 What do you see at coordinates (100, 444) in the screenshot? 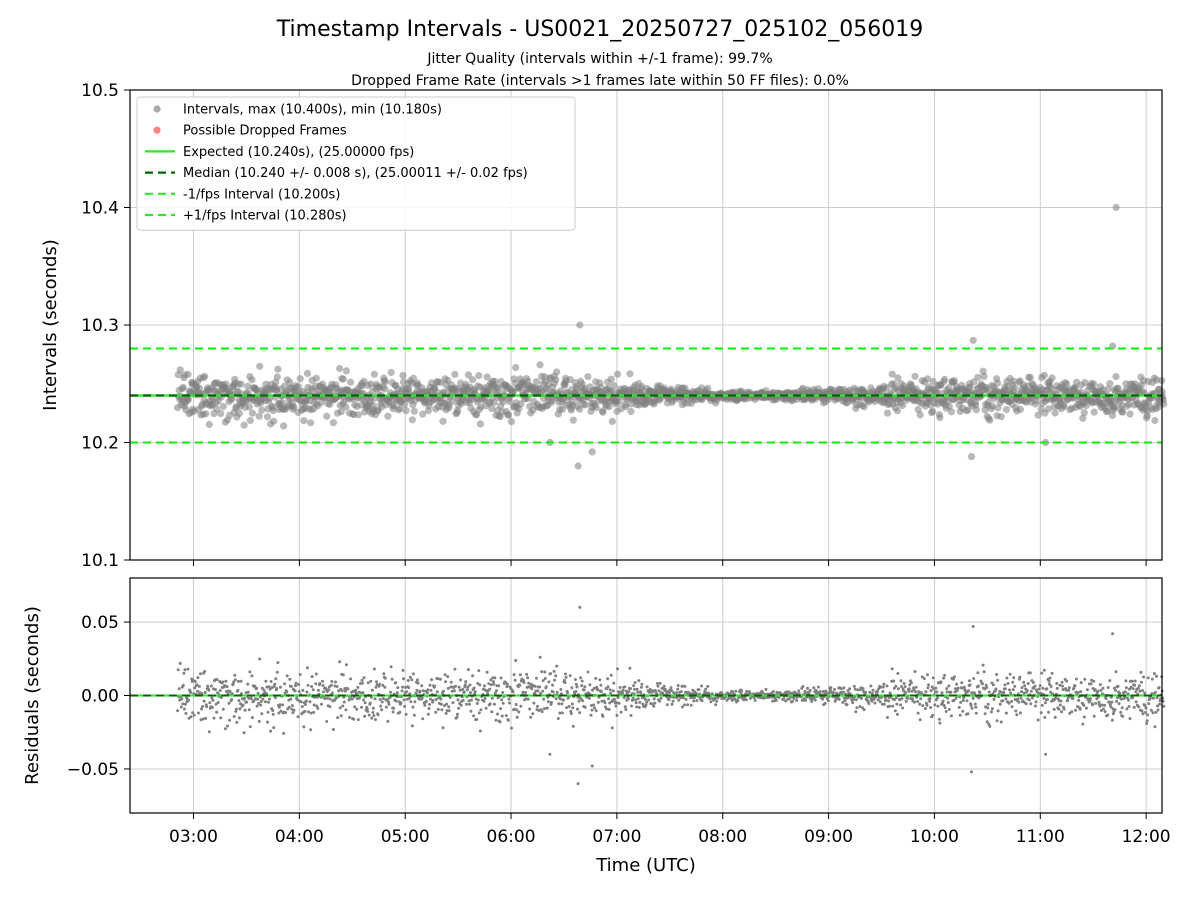
I see `intervals-y-tick-label: 10.2` at bounding box center [100, 444].